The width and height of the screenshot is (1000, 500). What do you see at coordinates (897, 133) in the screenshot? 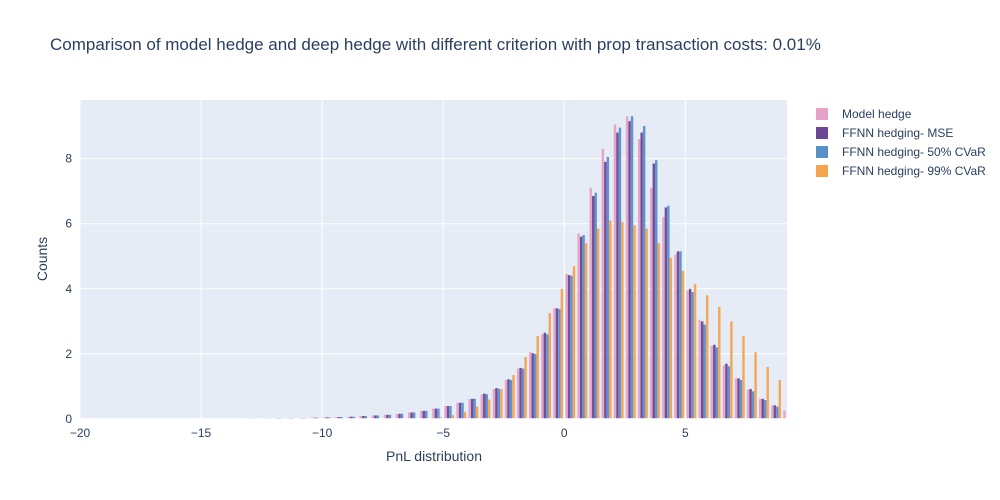
I see `legend-label: FFNN hedging- MSE` at bounding box center [897, 133].